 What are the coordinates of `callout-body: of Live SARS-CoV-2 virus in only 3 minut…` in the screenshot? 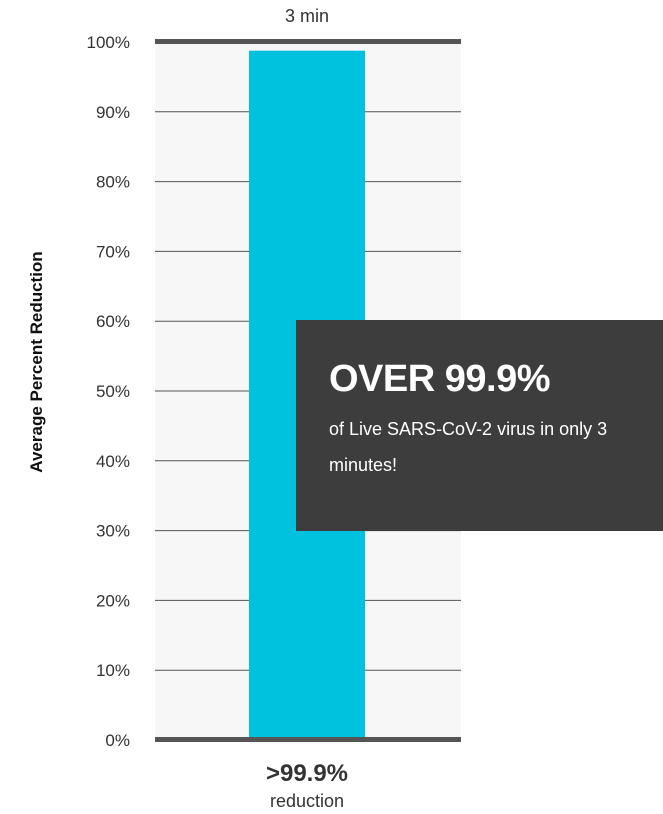 It's located at (468, 447).